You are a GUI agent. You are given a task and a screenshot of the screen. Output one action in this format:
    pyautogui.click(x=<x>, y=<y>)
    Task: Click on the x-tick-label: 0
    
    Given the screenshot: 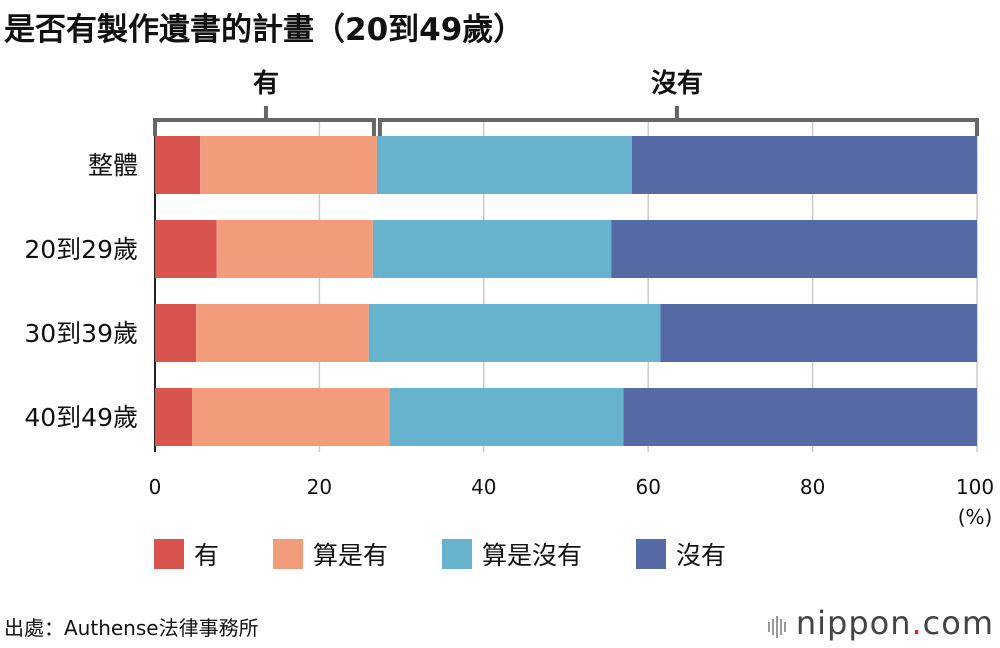 What is the action you would take?
    pyautogui.click(x=155, y=487)
    